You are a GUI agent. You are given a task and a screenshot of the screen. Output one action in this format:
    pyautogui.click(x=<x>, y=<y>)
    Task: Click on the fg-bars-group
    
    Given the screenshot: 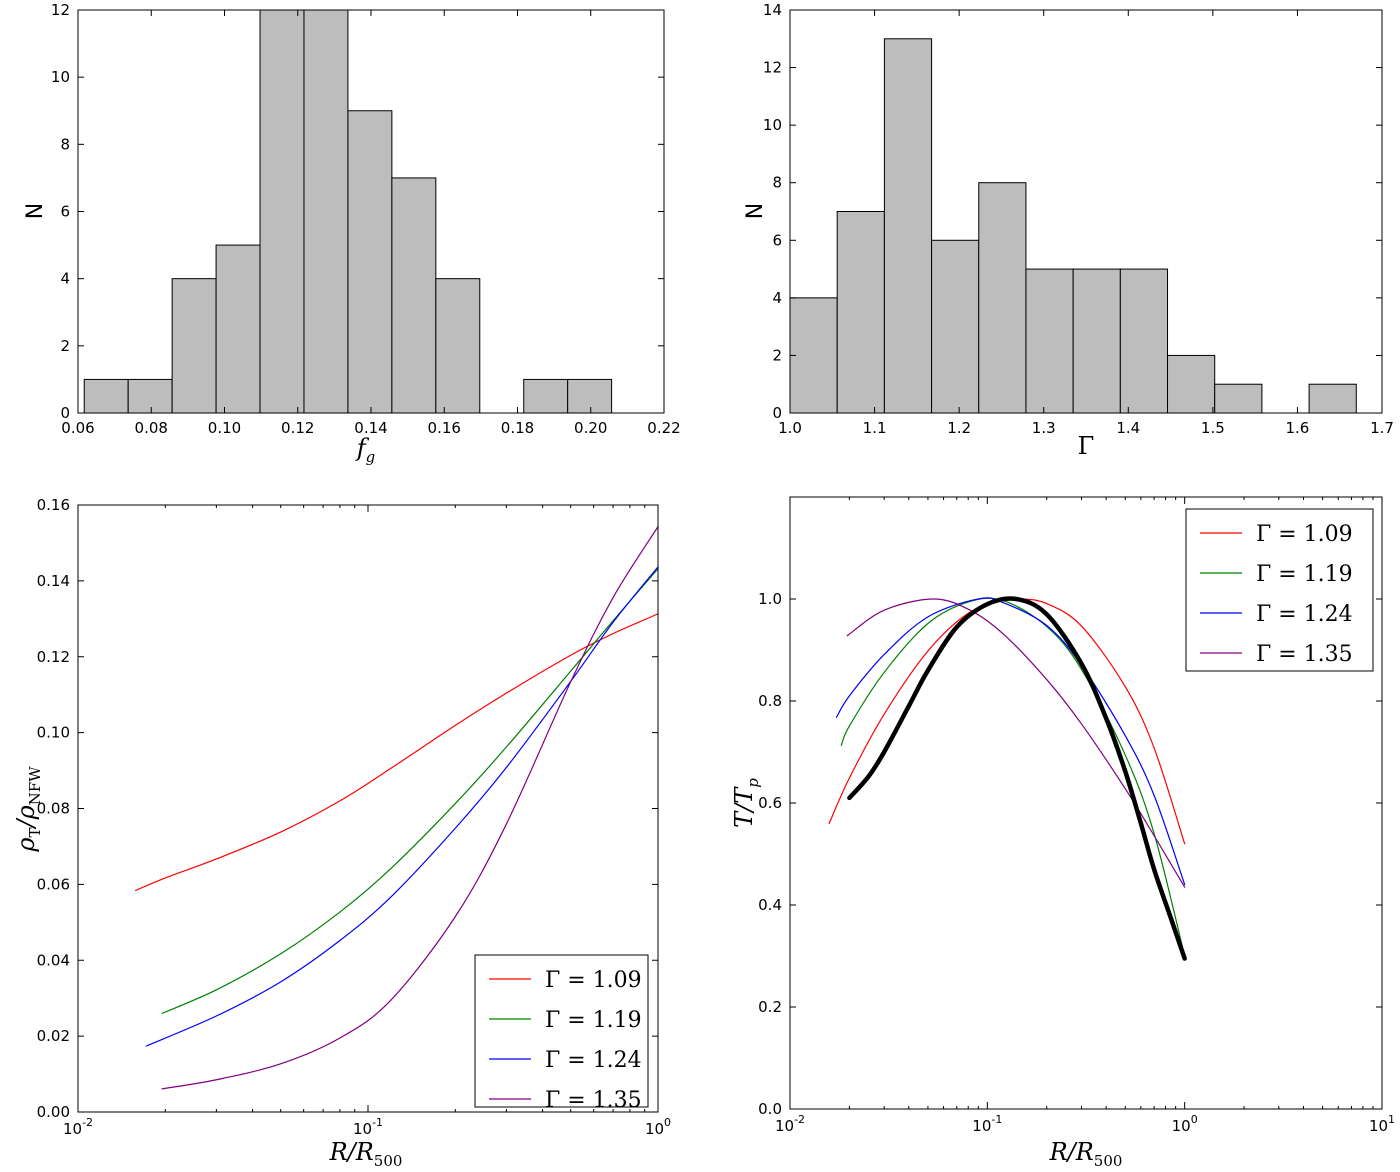 What is the action you would take?
    pyautogui.click(x=348, y=211)
    